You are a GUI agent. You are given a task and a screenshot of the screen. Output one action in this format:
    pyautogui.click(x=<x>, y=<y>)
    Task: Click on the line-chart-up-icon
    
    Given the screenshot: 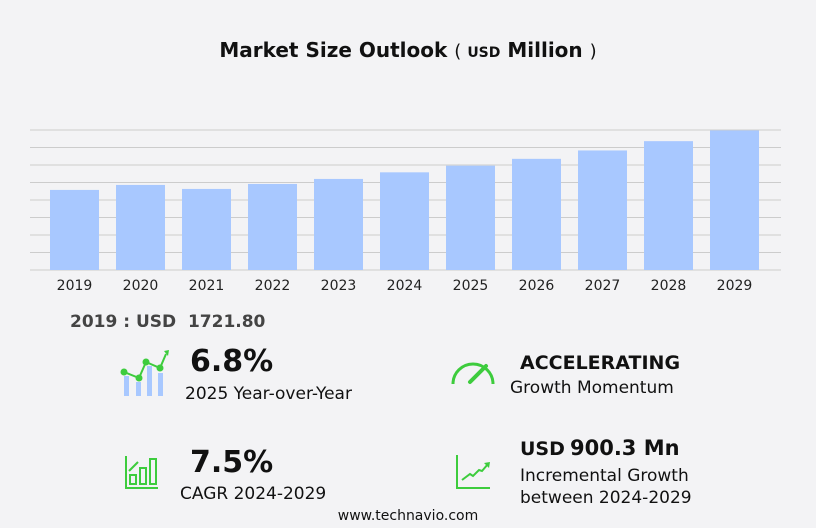 What is the action you would take?
    pyautogui.click(x=473, y=472)
    